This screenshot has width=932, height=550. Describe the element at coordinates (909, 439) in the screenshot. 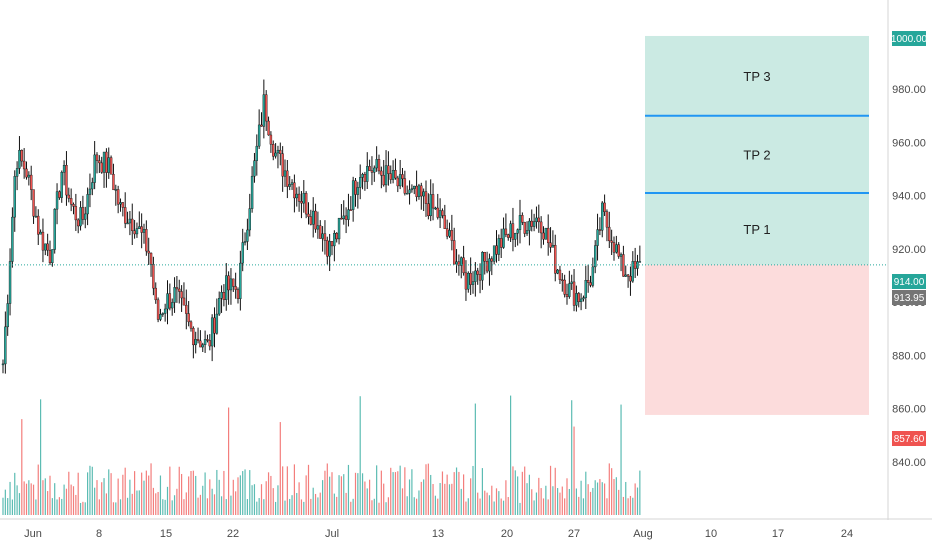

I see `svg-text: 857.60` at that location.